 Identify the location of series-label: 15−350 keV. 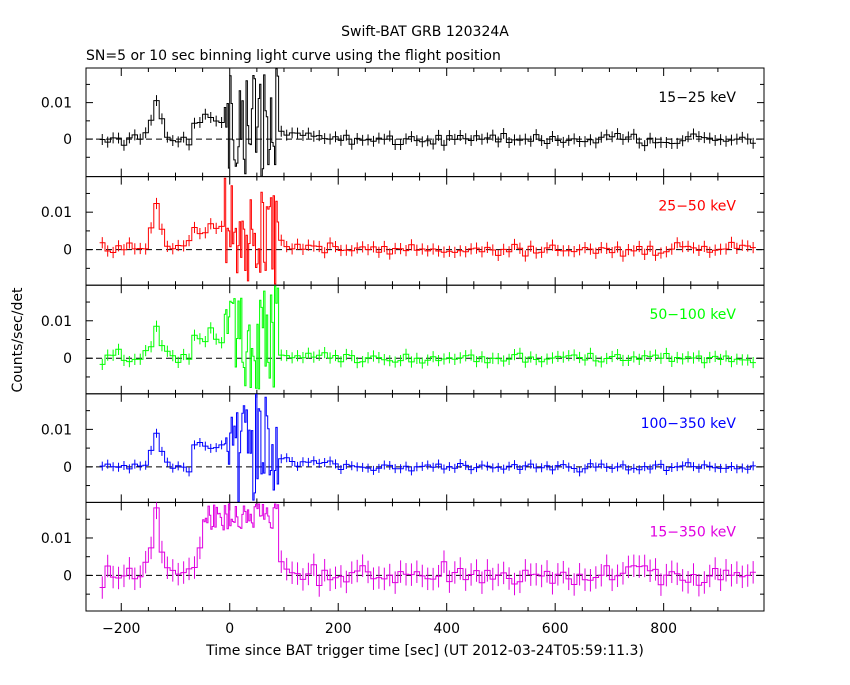
(692, 532).